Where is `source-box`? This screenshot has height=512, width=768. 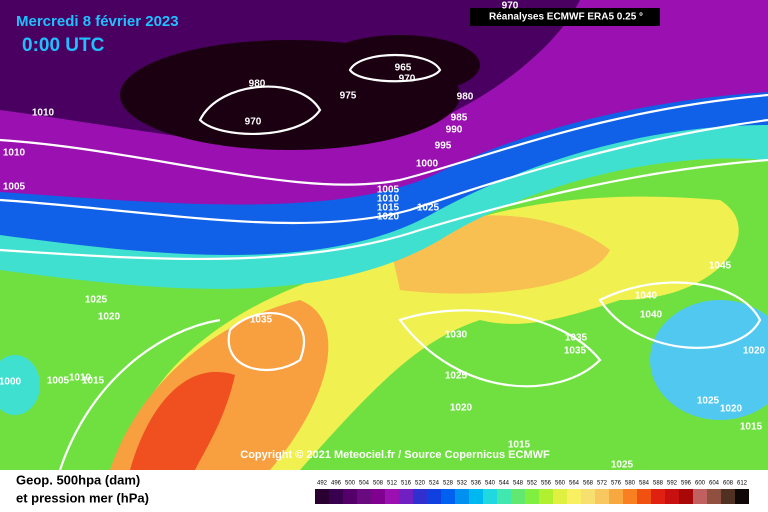 source-box is located at coordinates (565, 17).